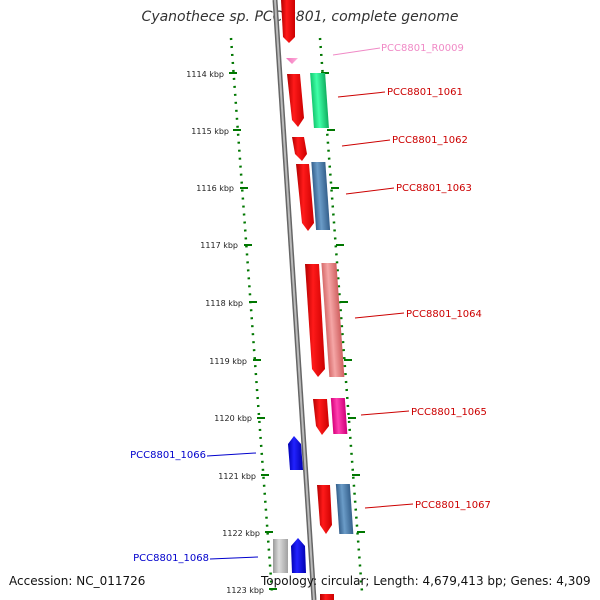  Describe the element at coordinates (333, 320) in the screenshot. I see `gene-bar-1064-salmon` at that location.